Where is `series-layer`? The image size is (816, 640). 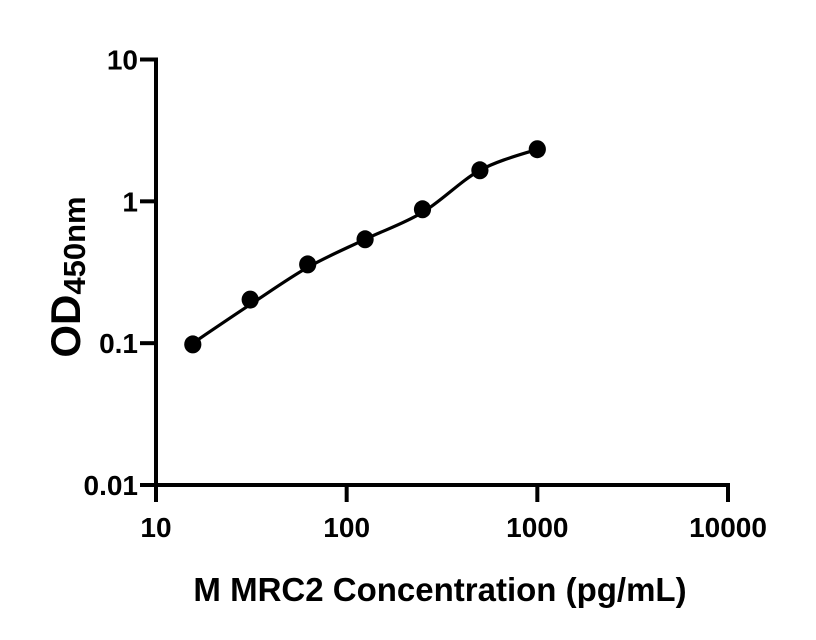
series-layer is located at coordinates (365, 247).